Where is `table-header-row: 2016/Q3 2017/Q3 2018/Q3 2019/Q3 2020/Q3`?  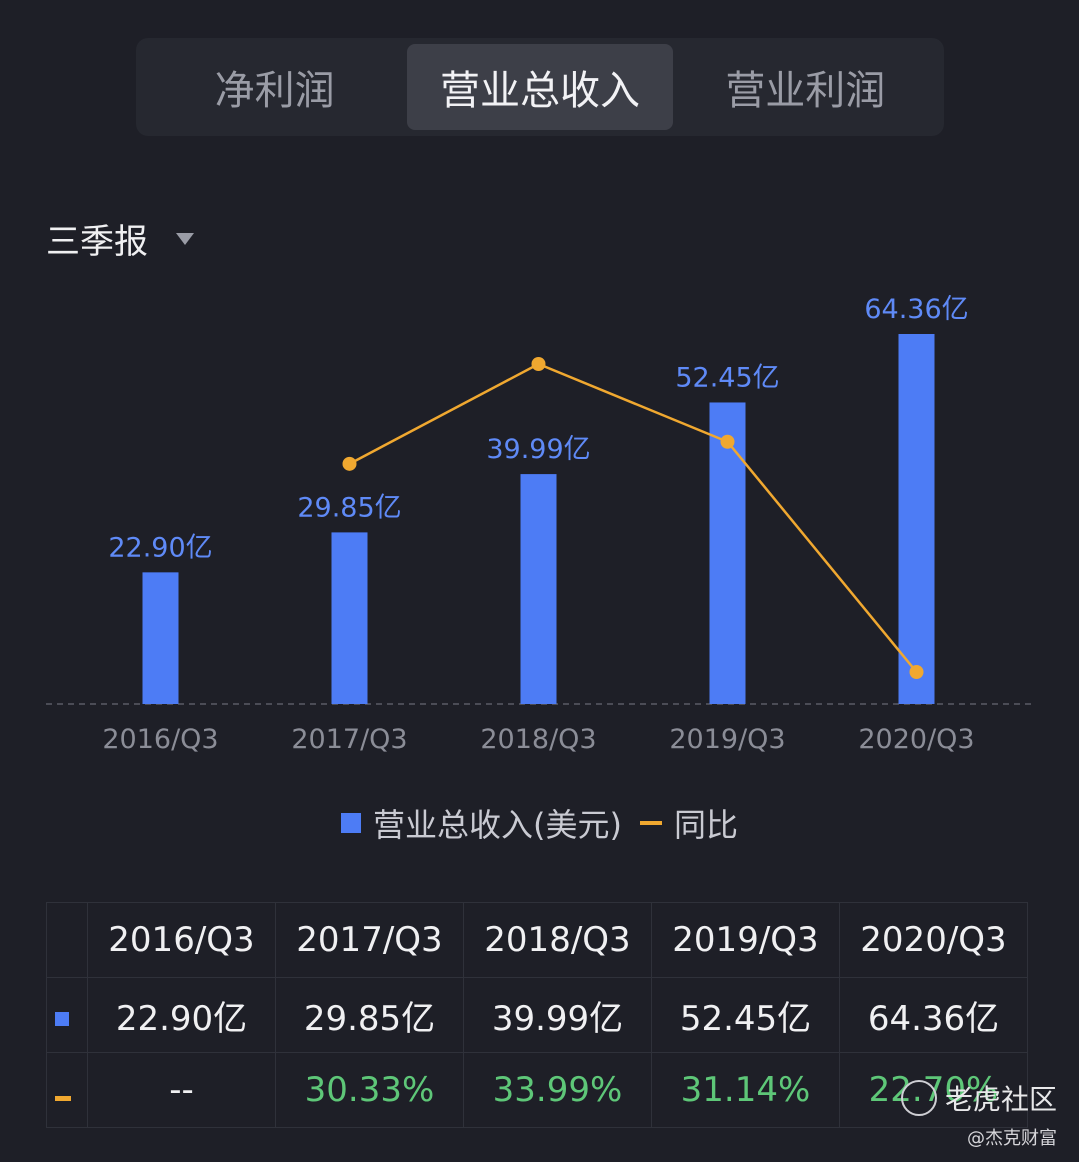
table-header-row: 2016/Q3 2017/Q3 2018/Q3 2019/Q3 2020/Q3 is located at coordinates (537, 940).